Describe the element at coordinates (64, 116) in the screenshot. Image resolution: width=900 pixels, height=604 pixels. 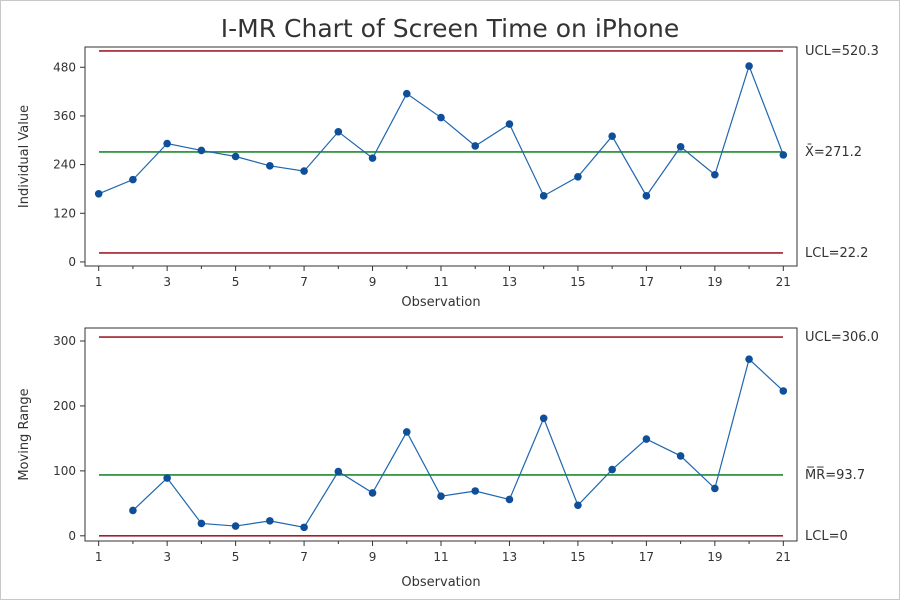
I see `y-tick-label: 360` at that location.